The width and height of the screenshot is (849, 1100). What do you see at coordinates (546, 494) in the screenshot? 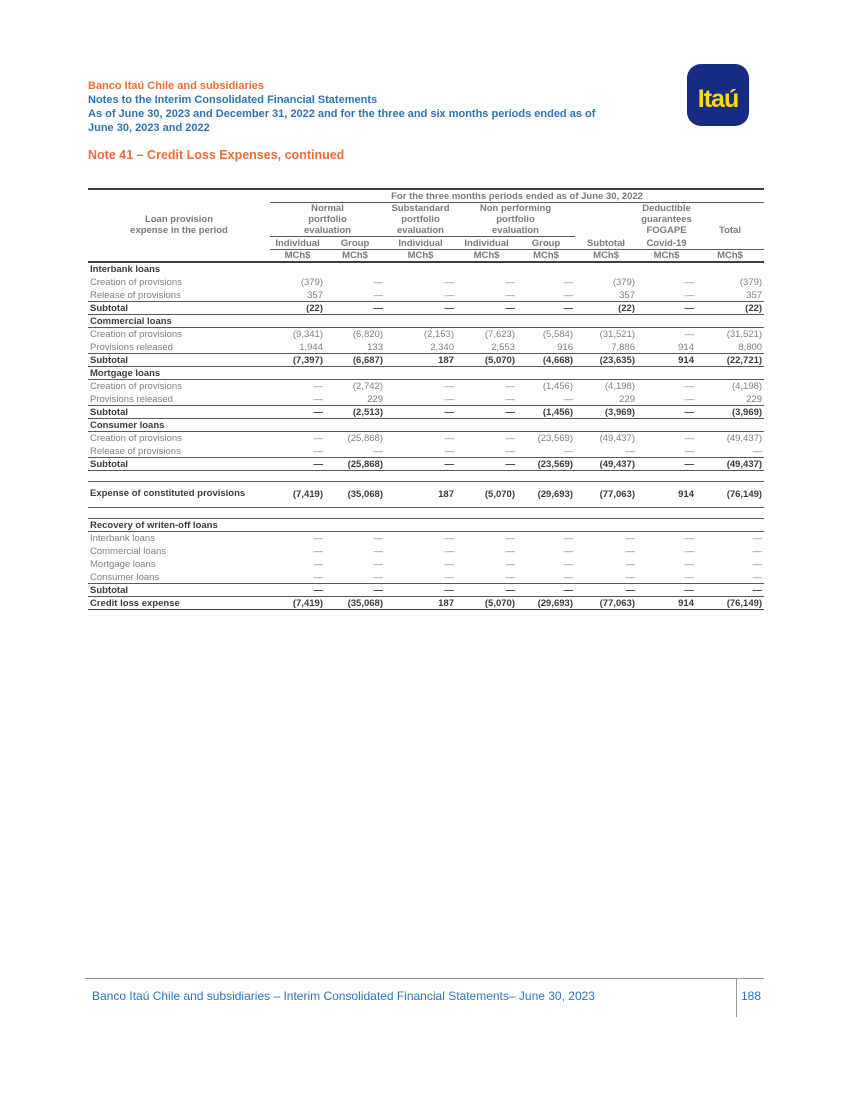
I see `value-cell: (29,693)` at bounding box center [546, 494].